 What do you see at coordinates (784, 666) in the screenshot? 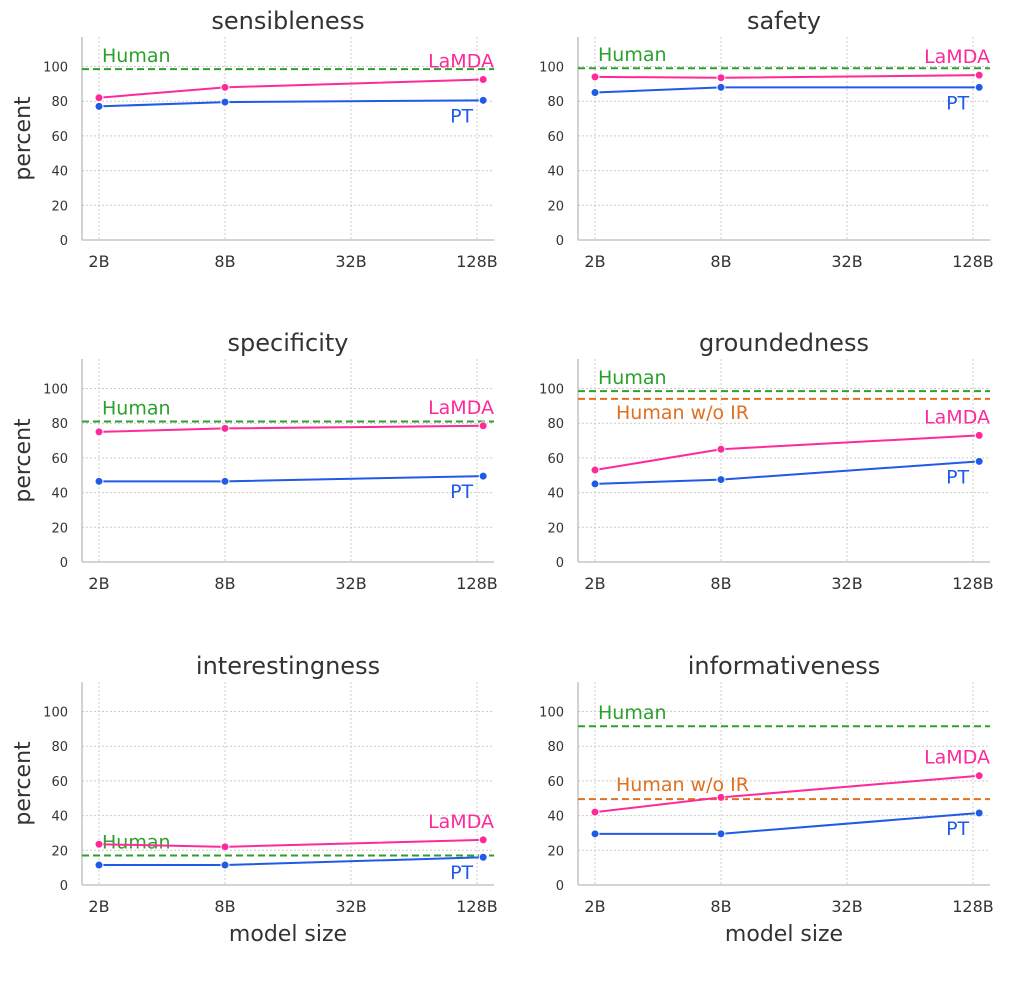
I see `panel-title: informativeness` at bounding box center [784, 666].